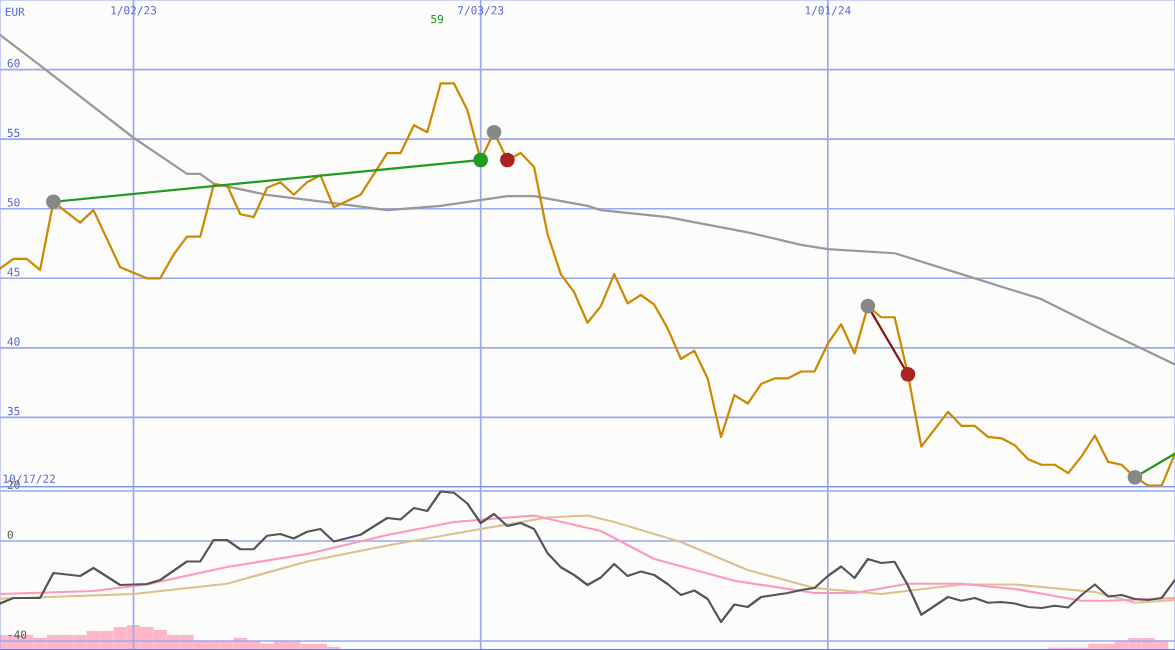 The width and height of the screenshot is (1175, 650). I want to click on y-tick-label: 0, so click(10, 534).